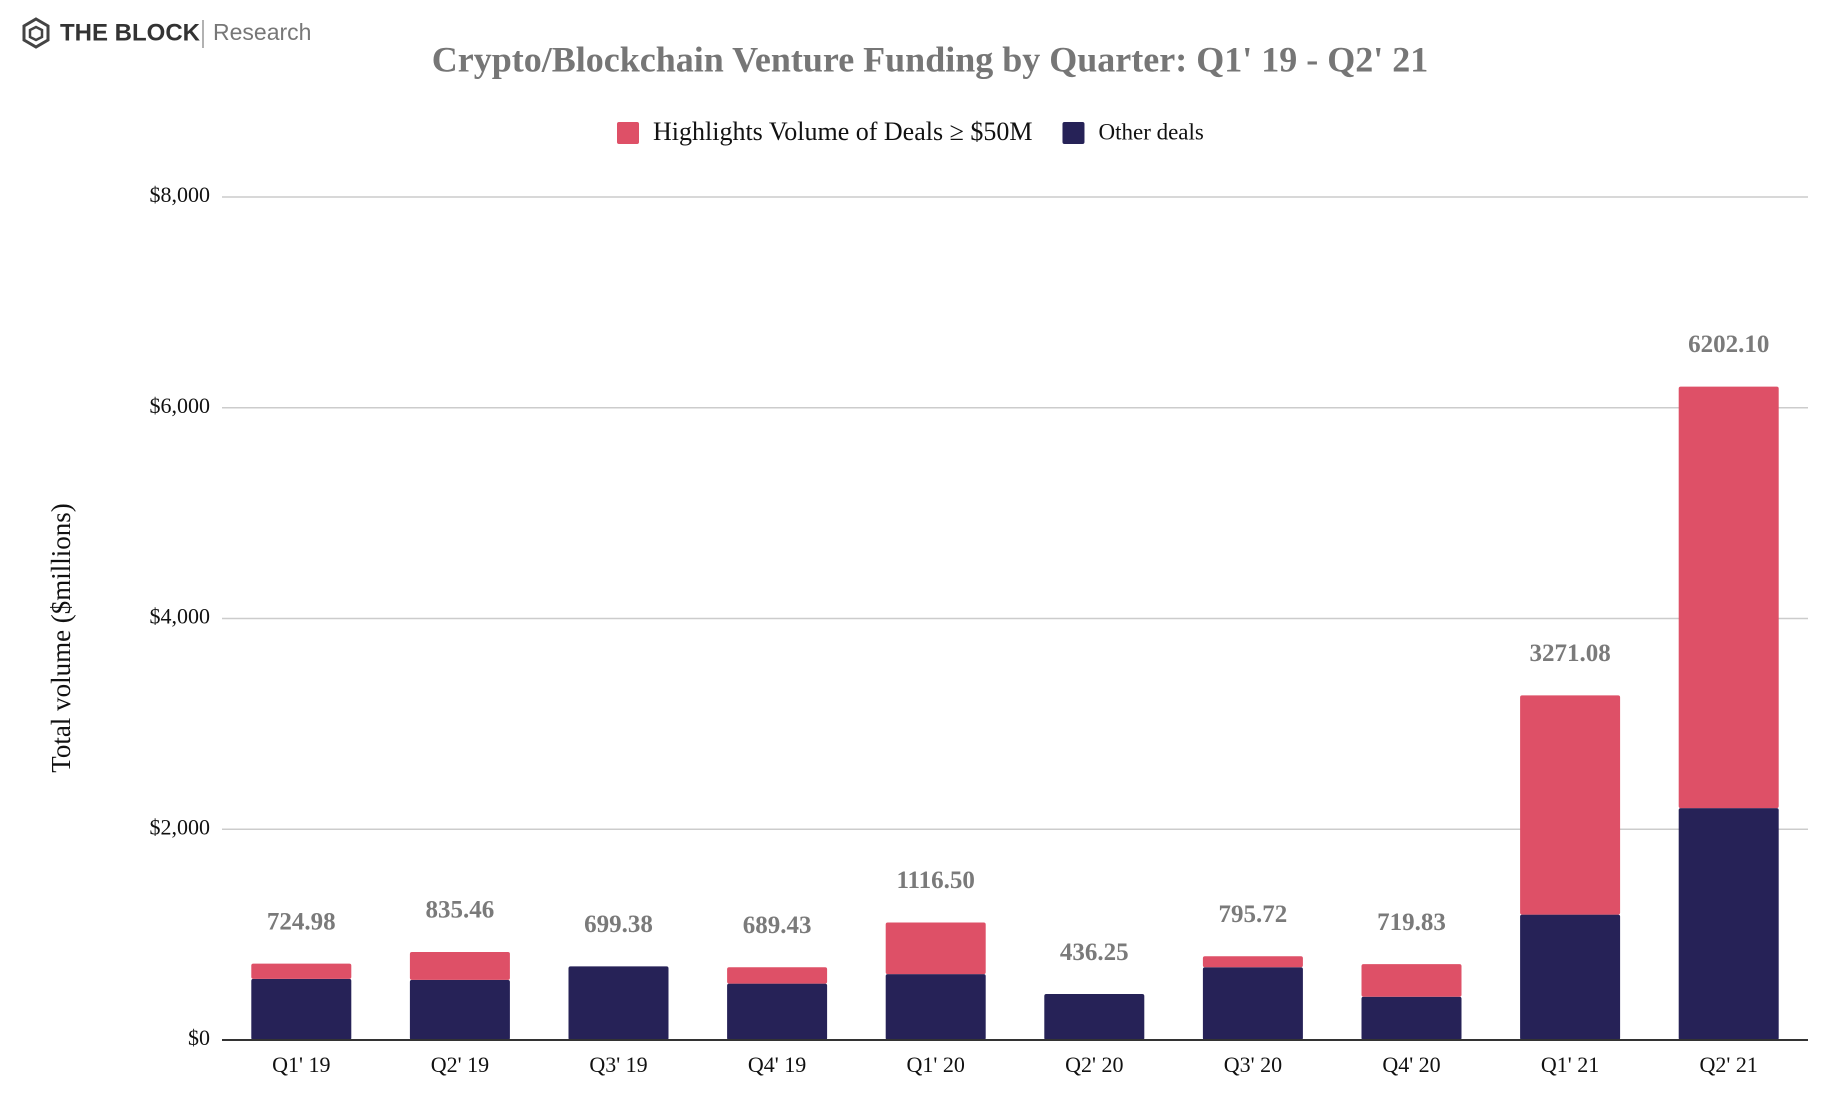 Image resolution: width=1838 pixels, height=1100 pixels. What do you see at coordinates (180, 194) in the screenshot?
I see `y-tick-label: $8,000` at bounding box center [180, 194].